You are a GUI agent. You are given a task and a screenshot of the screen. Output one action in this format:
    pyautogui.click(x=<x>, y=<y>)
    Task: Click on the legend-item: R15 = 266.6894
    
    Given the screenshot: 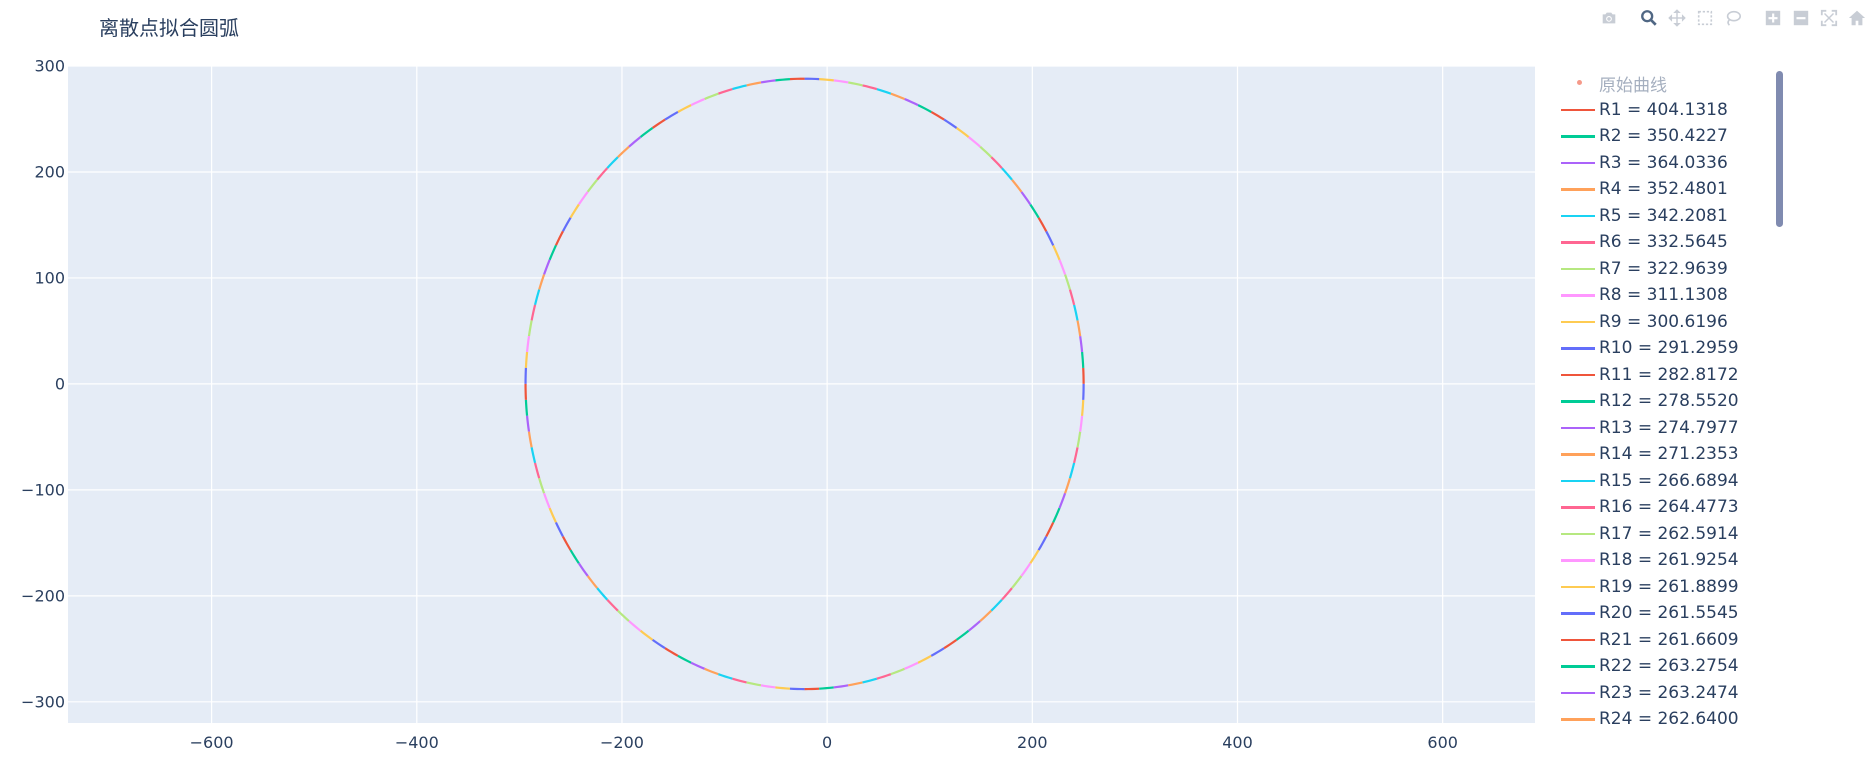 What is the action you would take?
    pyautogui.click(x=1667, y=481)
    